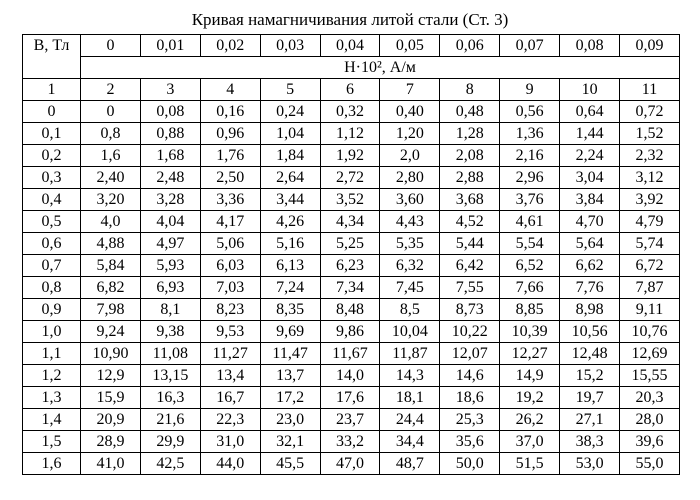 The image size is (700, 500). What do you see at coordinates (51, 155) in the screenshot?
I see `b-value: 0,2` at bounding box center [51, 155].